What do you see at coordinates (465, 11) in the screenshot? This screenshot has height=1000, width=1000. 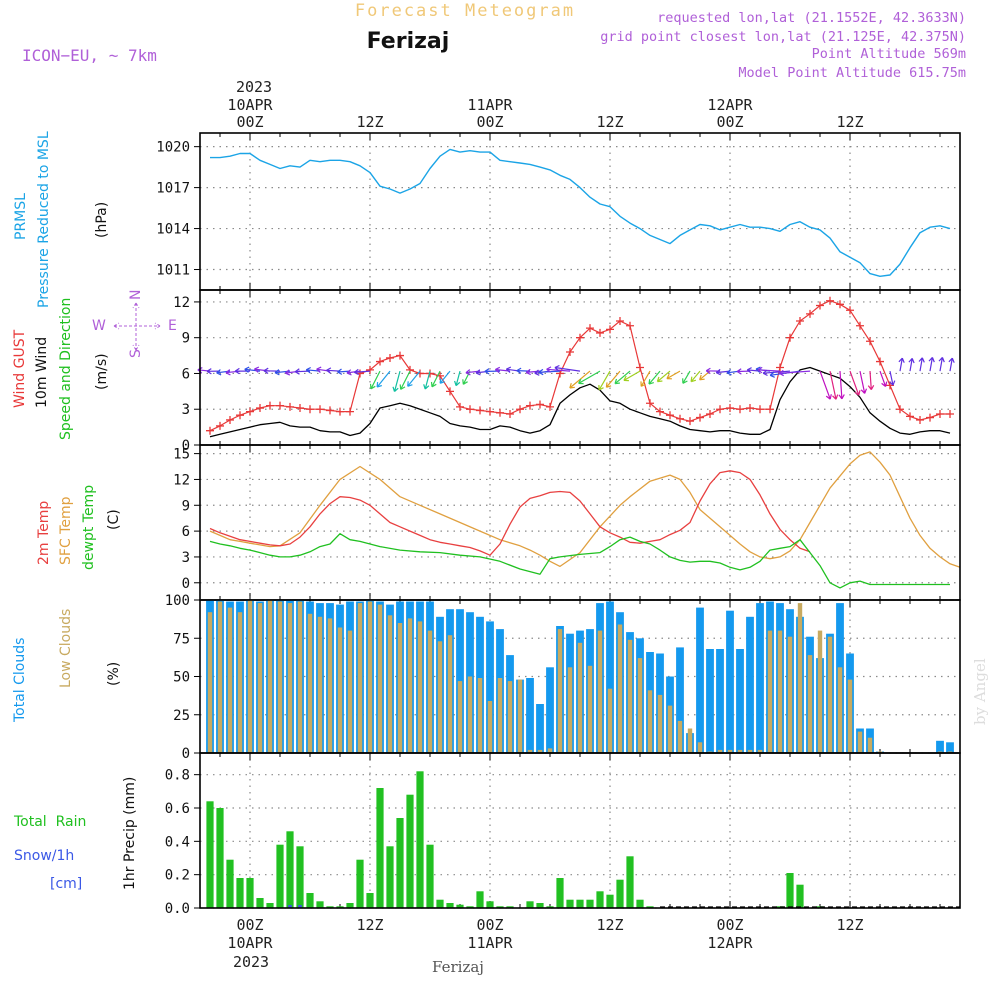 I see `chart-title: Forecast Meteogram` at bounding box center [465, 11].